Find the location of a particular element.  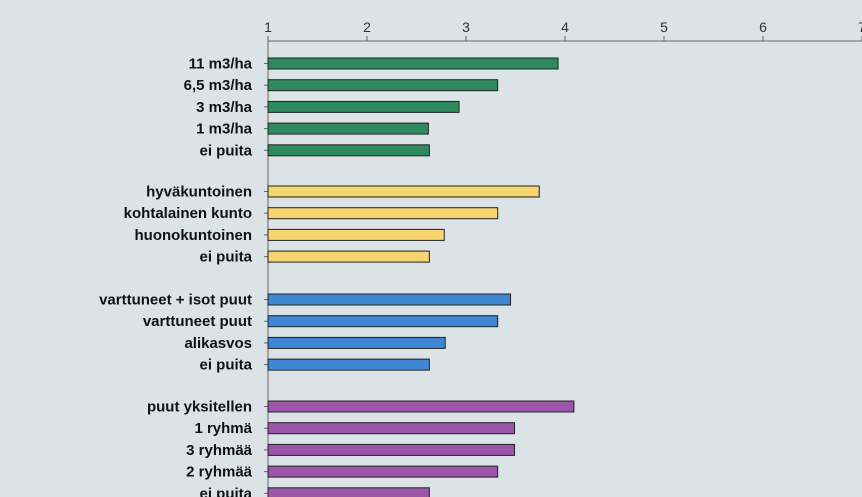

category-label: puut yksitellen is located at coordinates (199, 407).